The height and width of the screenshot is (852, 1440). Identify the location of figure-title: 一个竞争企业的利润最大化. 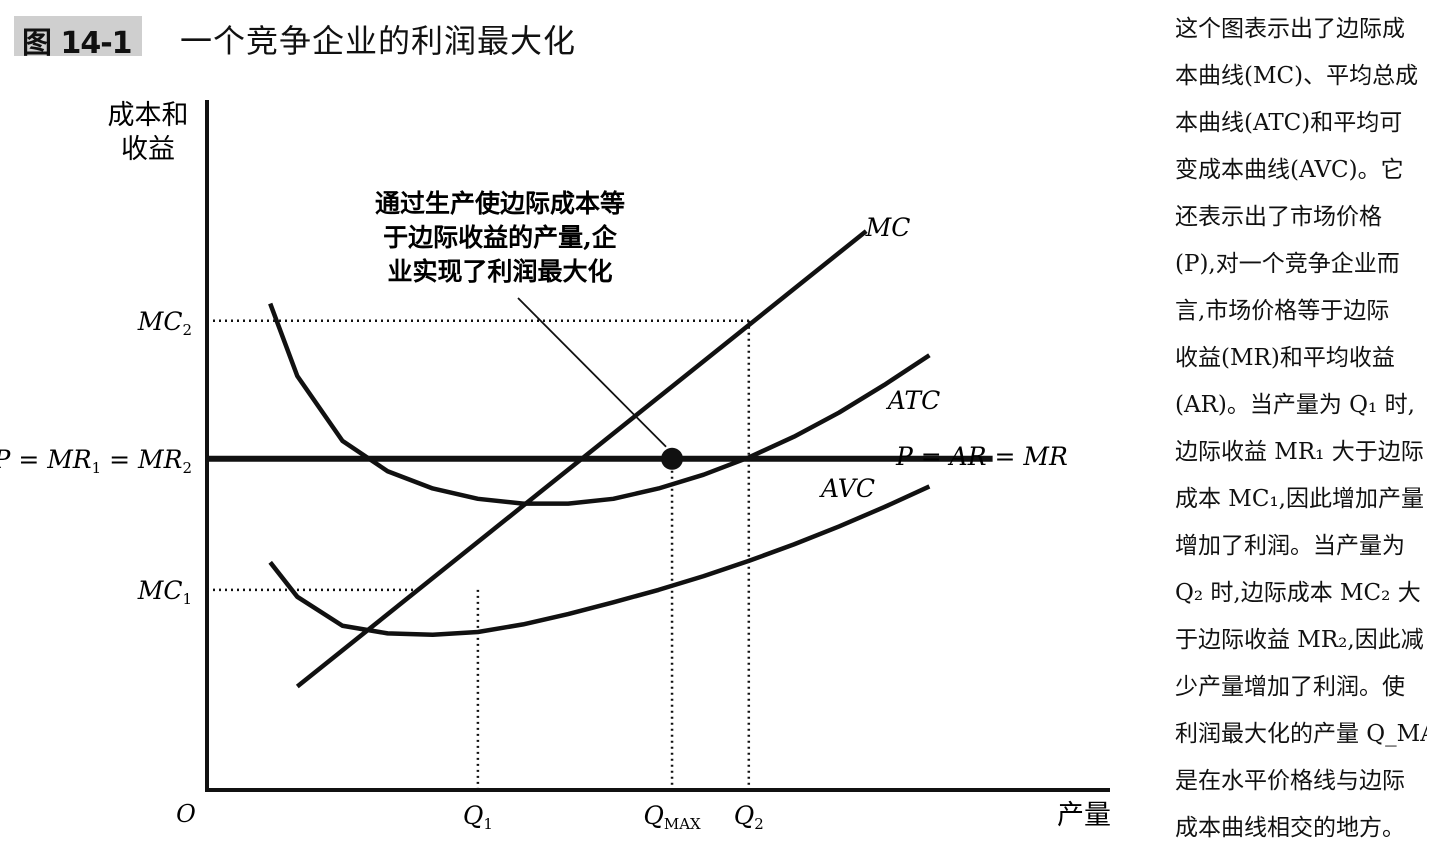
(378, 41).